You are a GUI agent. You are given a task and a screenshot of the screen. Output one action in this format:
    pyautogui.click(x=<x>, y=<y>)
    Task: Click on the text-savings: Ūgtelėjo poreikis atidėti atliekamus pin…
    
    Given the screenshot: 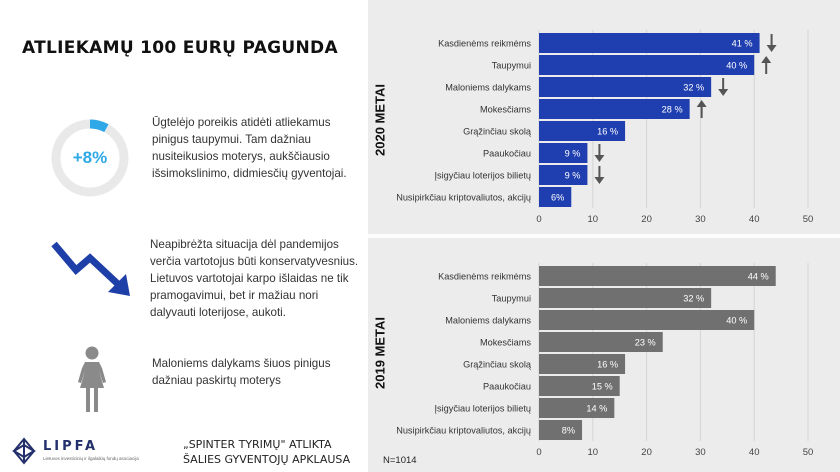 What is the action you would take?
    pyautogui.click(x=249, y=148)
    